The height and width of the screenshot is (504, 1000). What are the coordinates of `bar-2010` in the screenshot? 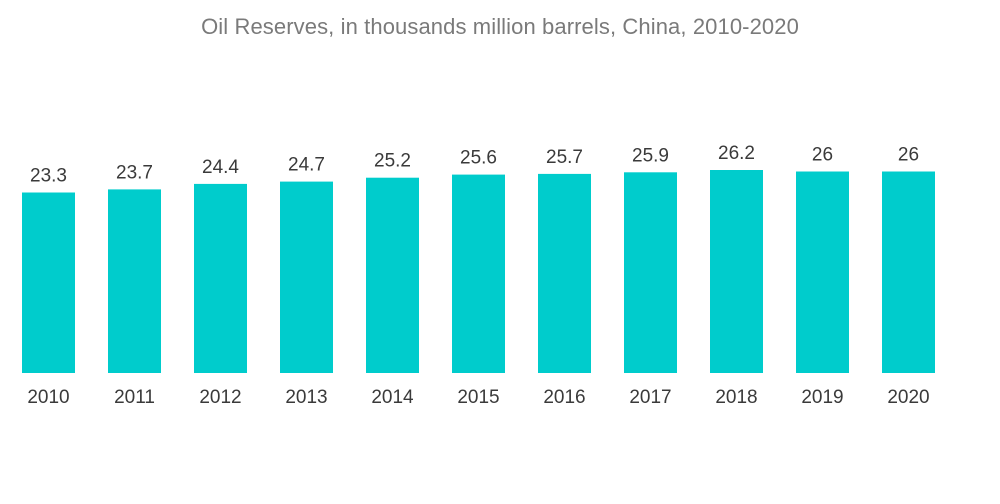 It's located at (48, 282).